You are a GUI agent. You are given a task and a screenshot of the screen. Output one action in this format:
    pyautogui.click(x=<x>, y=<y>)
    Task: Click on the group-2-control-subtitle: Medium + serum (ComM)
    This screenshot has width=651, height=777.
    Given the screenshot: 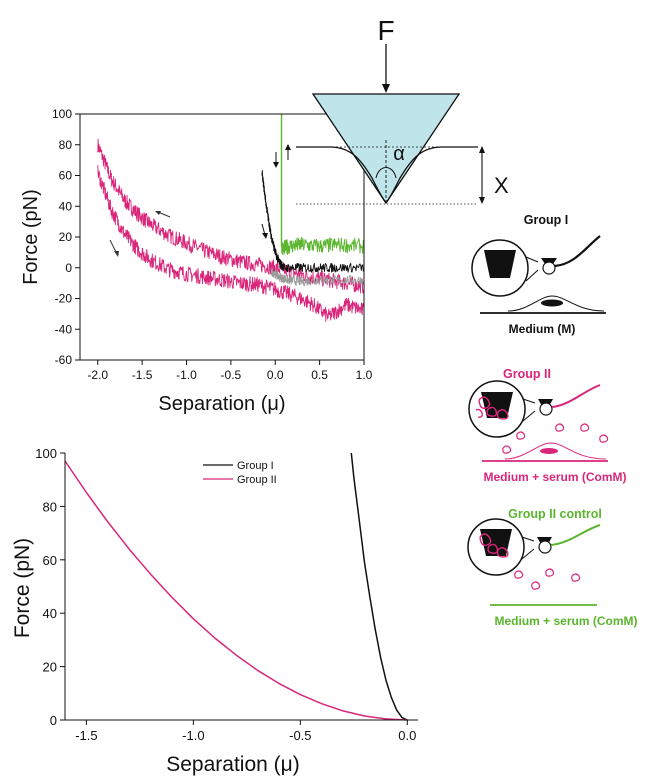 What is the action you would take?
    pyautogui.click(x=565, y=621)
    